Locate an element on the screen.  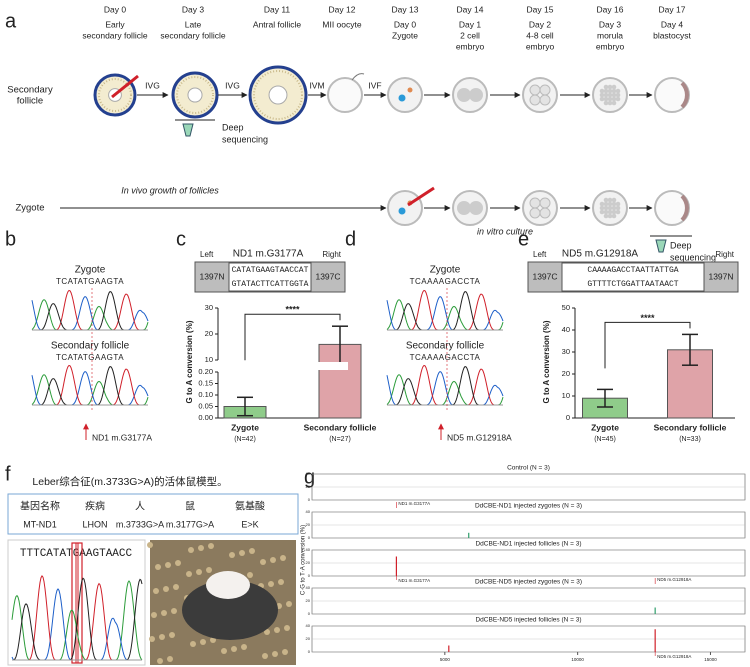
table-header: 氨基酸 is located at coordinates (250, 506).